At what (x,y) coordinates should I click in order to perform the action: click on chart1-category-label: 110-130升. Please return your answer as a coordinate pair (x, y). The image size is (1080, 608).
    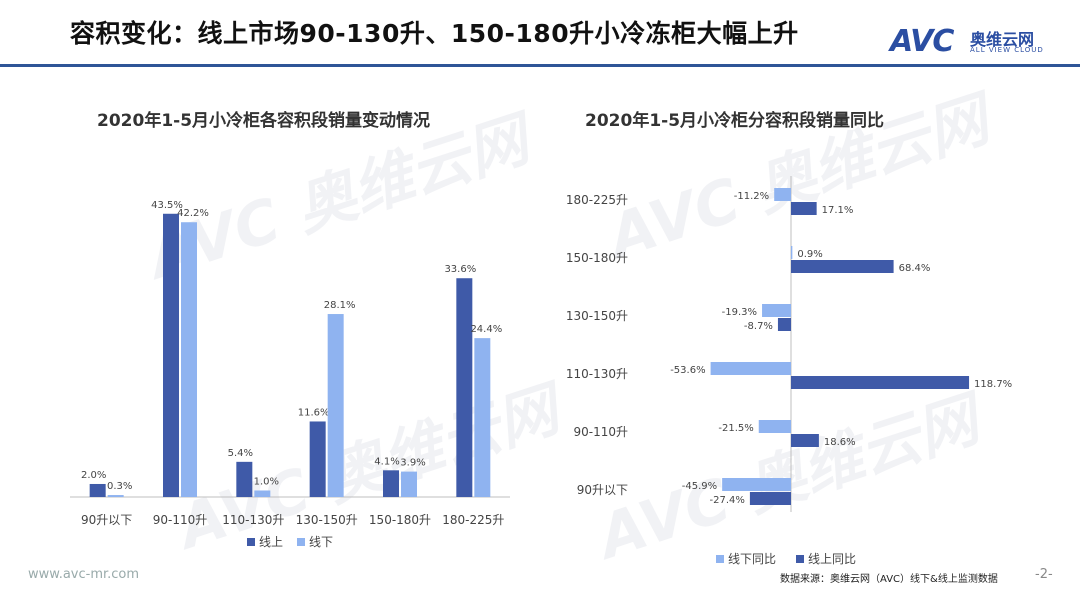
    Looking at the image, I should click on (253, 520).